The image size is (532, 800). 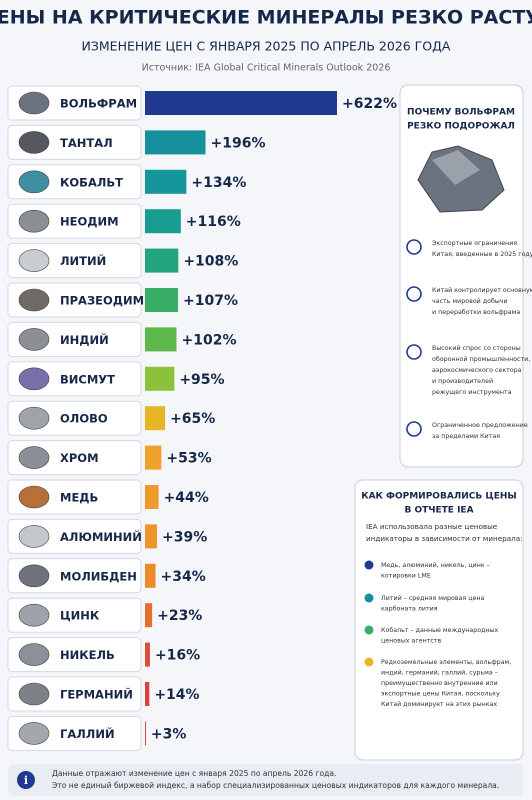 What do you see at coordinates (102, 301) in the screenshot?
I see `category-label: ПРАЗЕОДИМ` at bounding box center [102, 301].